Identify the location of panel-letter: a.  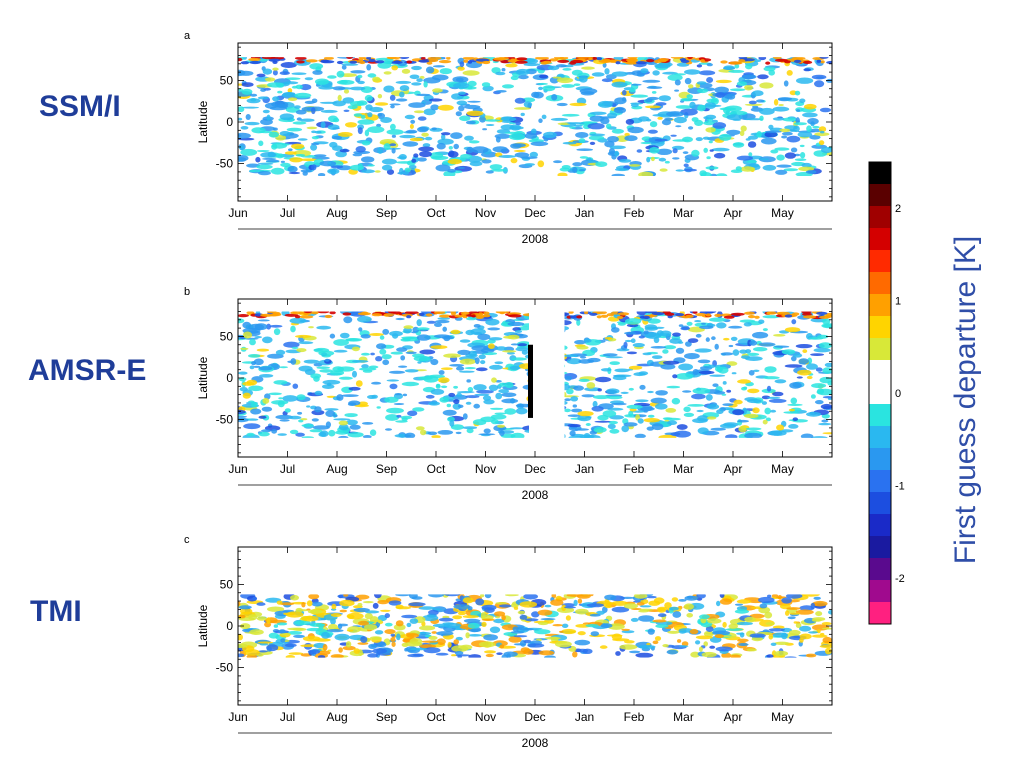
(187, 36).